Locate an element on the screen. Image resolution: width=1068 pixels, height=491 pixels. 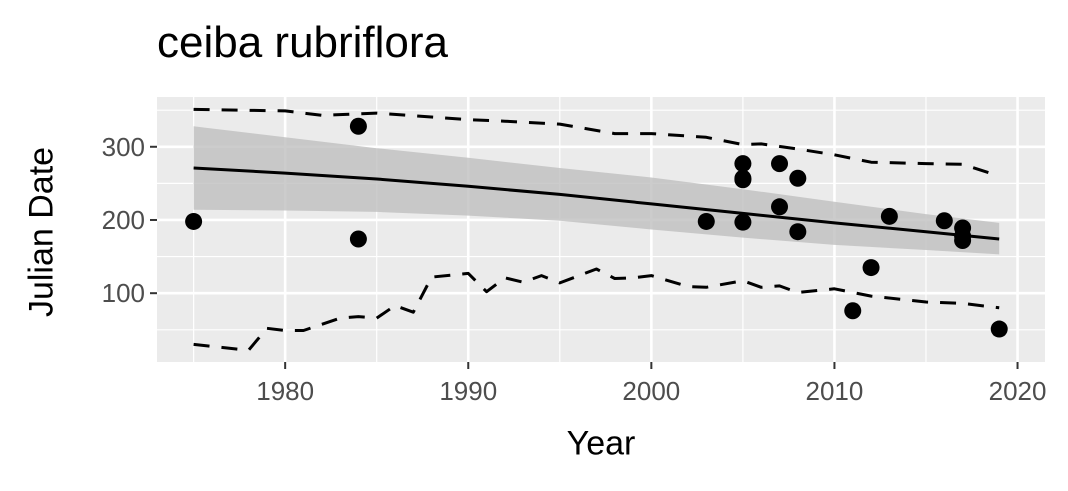
chart-title: ceiba rubriflora is located at coordinates (303, 42).